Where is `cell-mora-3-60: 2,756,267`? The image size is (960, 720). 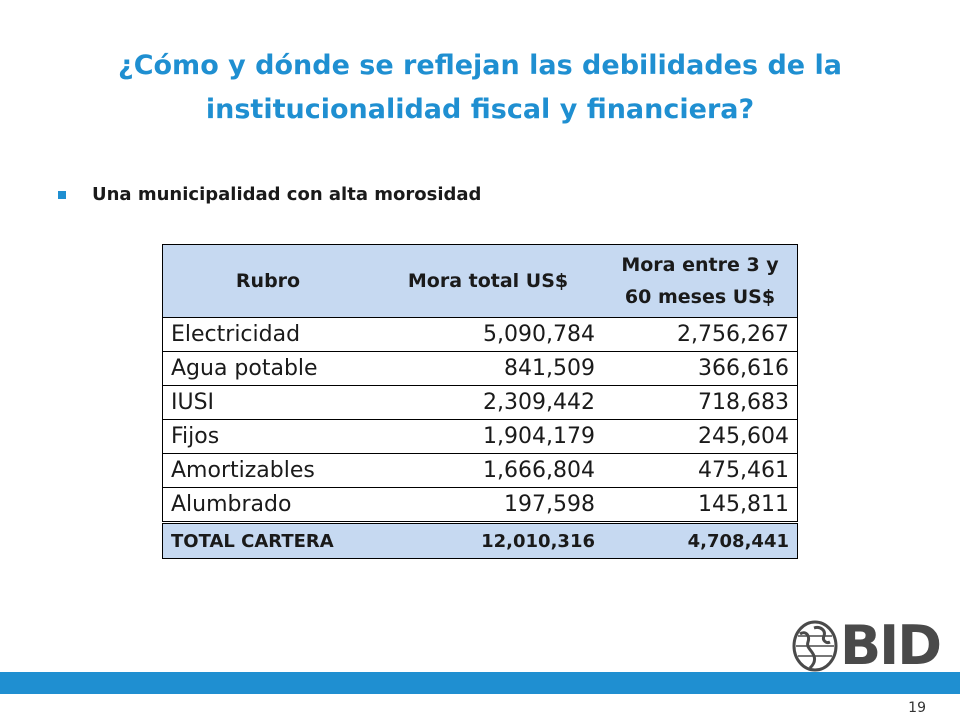
cell-mora-3-60: 2,756,267 is located at coordinates (700, 334).